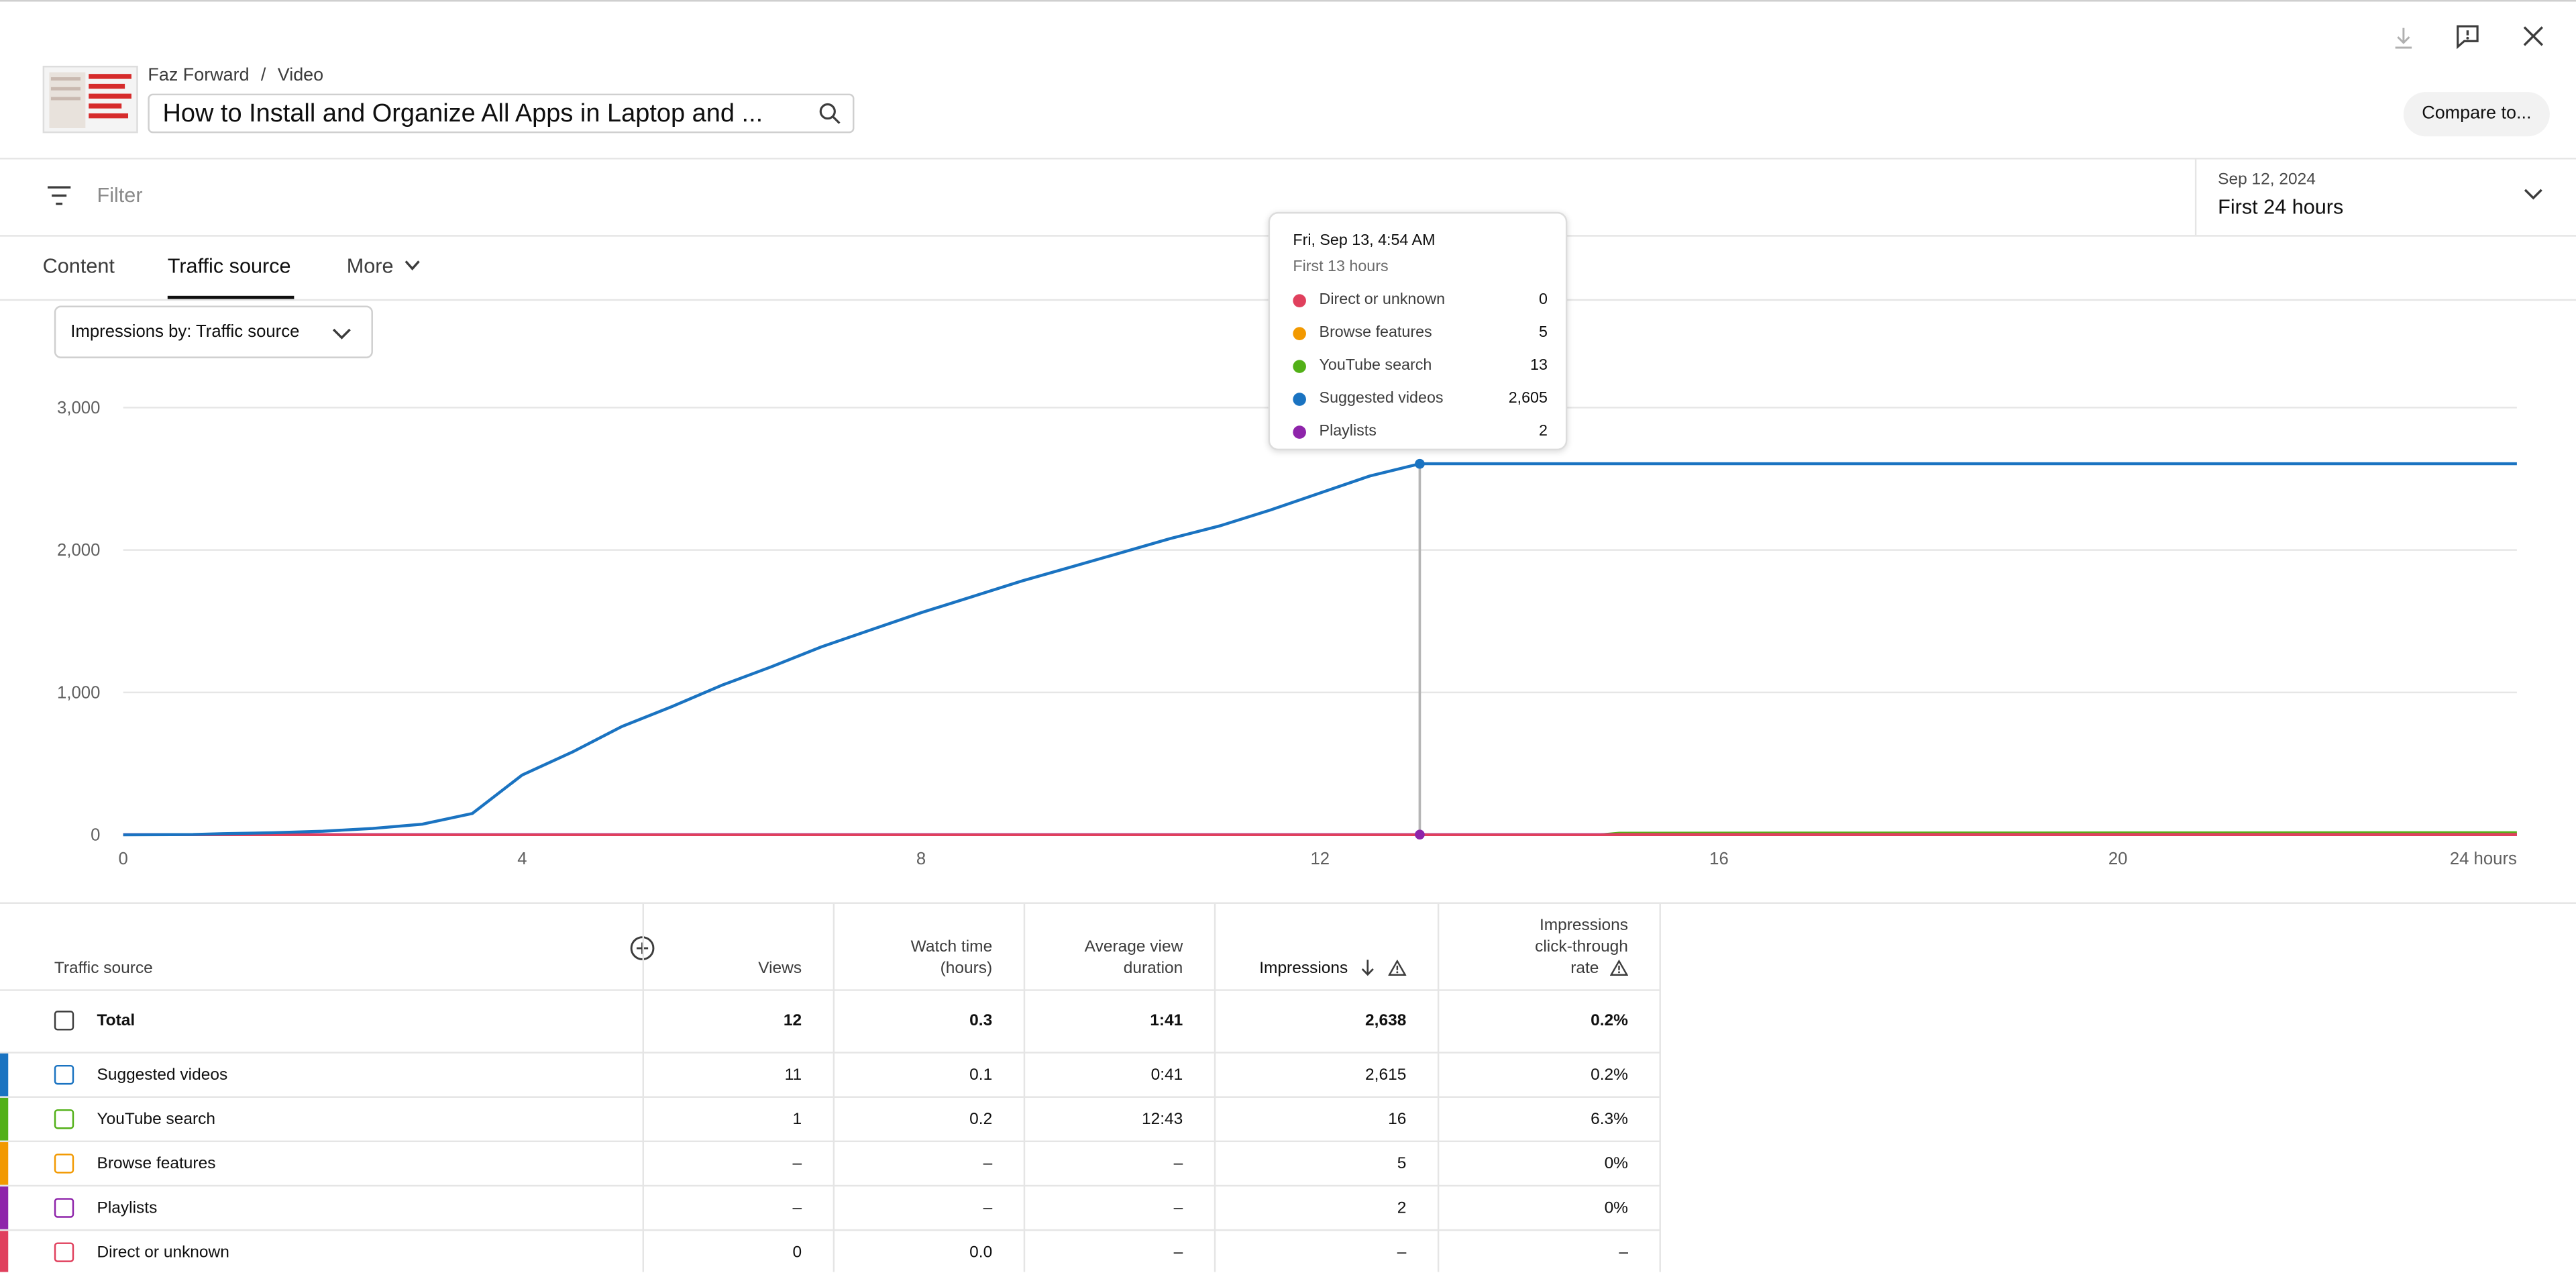 This screenshot has width=2576, height=1275. What do you see at coordinates (2281, 207) in the screenshot?
I see `date-range-period: First 24 hours` at bounding box center [2281, 207].